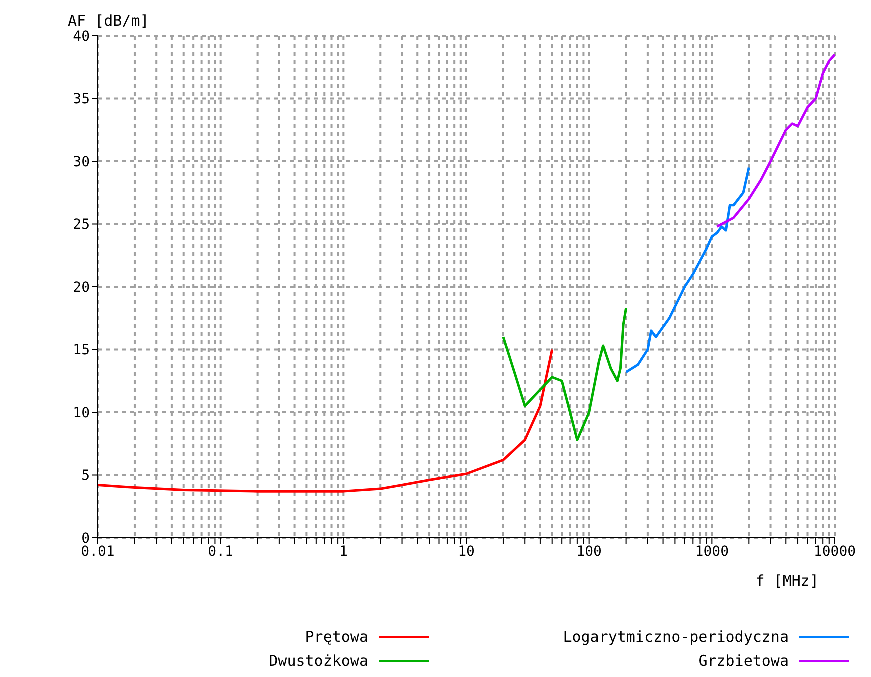  What do you see at coordinates (81, 100) in the screenshot?
I see `y-tick-label: 35` at bounding box center [81, 100].